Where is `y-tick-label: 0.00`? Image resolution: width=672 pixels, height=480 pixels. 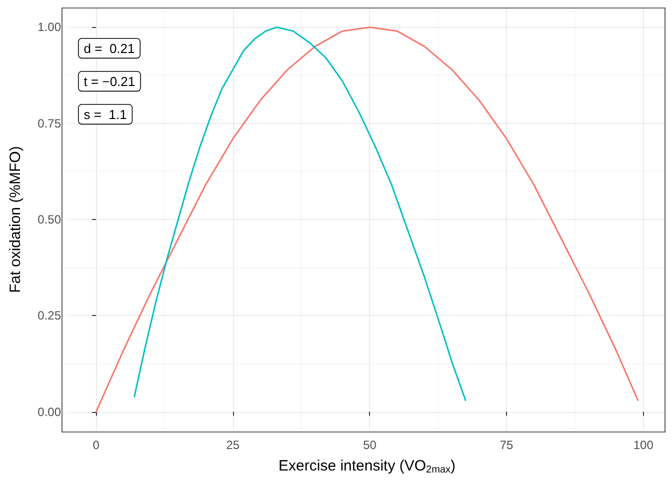 y-tick-label: 0.00 is located at coordinates (50, 411).